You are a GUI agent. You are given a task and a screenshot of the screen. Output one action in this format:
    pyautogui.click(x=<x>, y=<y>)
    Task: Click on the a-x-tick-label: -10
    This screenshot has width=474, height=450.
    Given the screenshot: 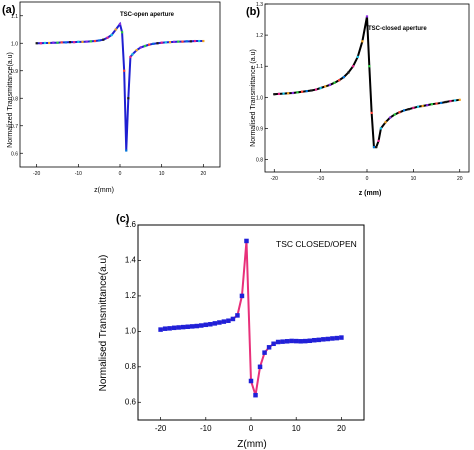 What is the action you would take?
    pyautogui.click(x=78, y=174)
    